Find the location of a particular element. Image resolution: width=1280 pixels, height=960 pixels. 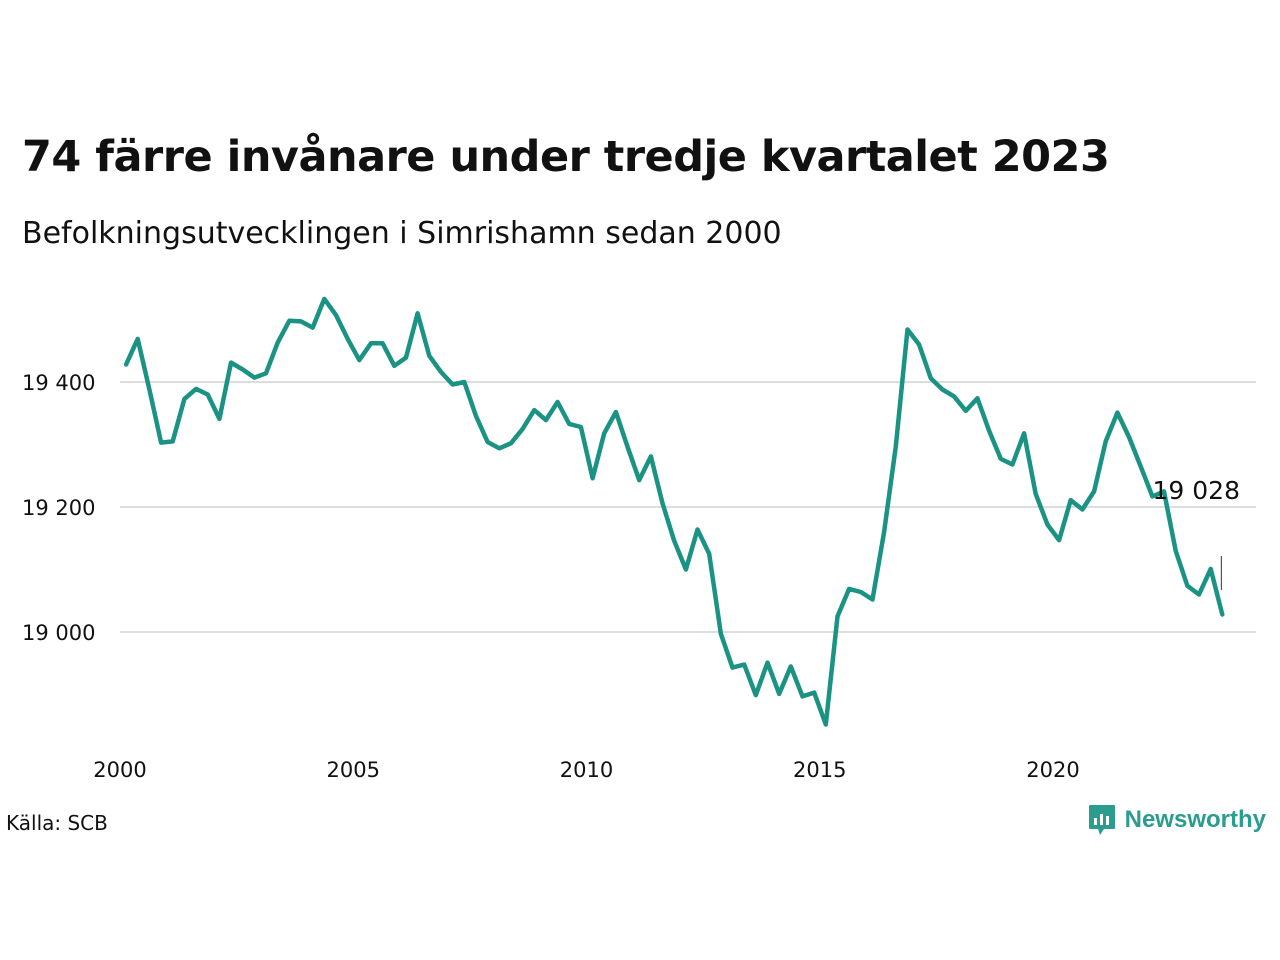

y-tick-label: 19 400 is located at coordinates (58, 383).